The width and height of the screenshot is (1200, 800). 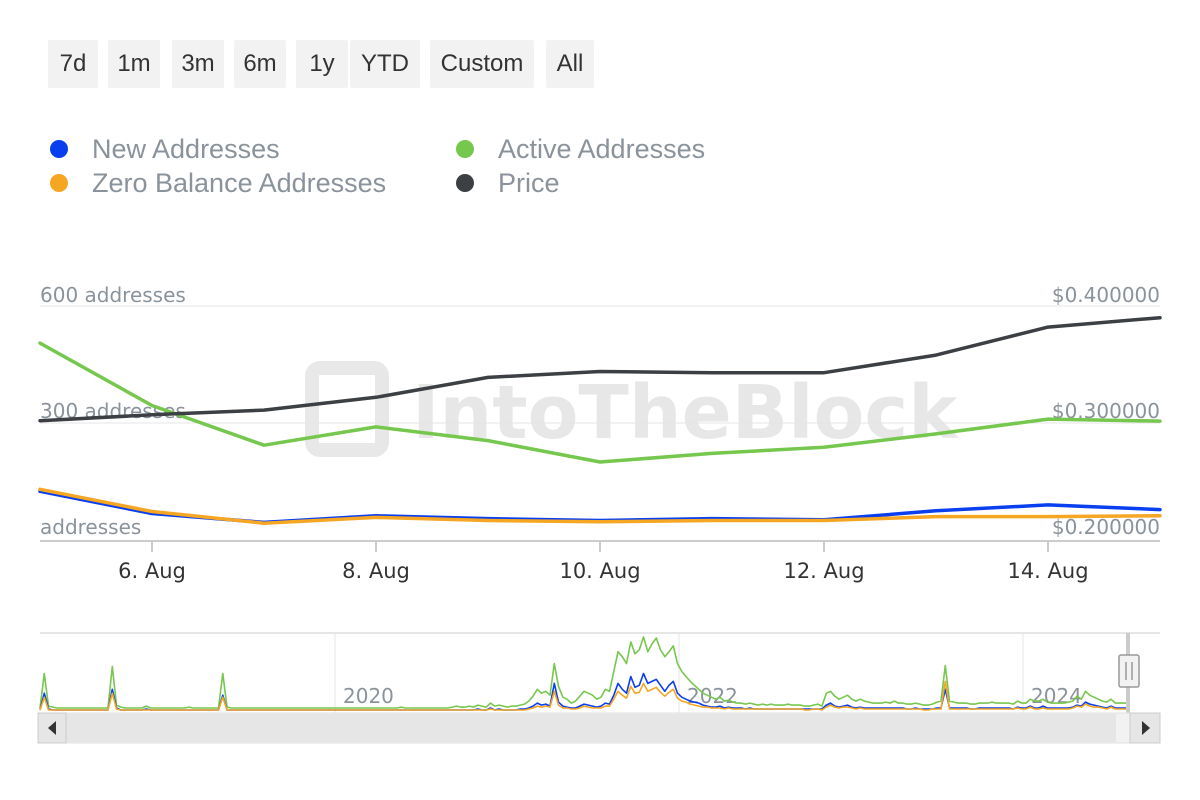 I want to click on legend-label-price: Price, so click(x=529, y=182).